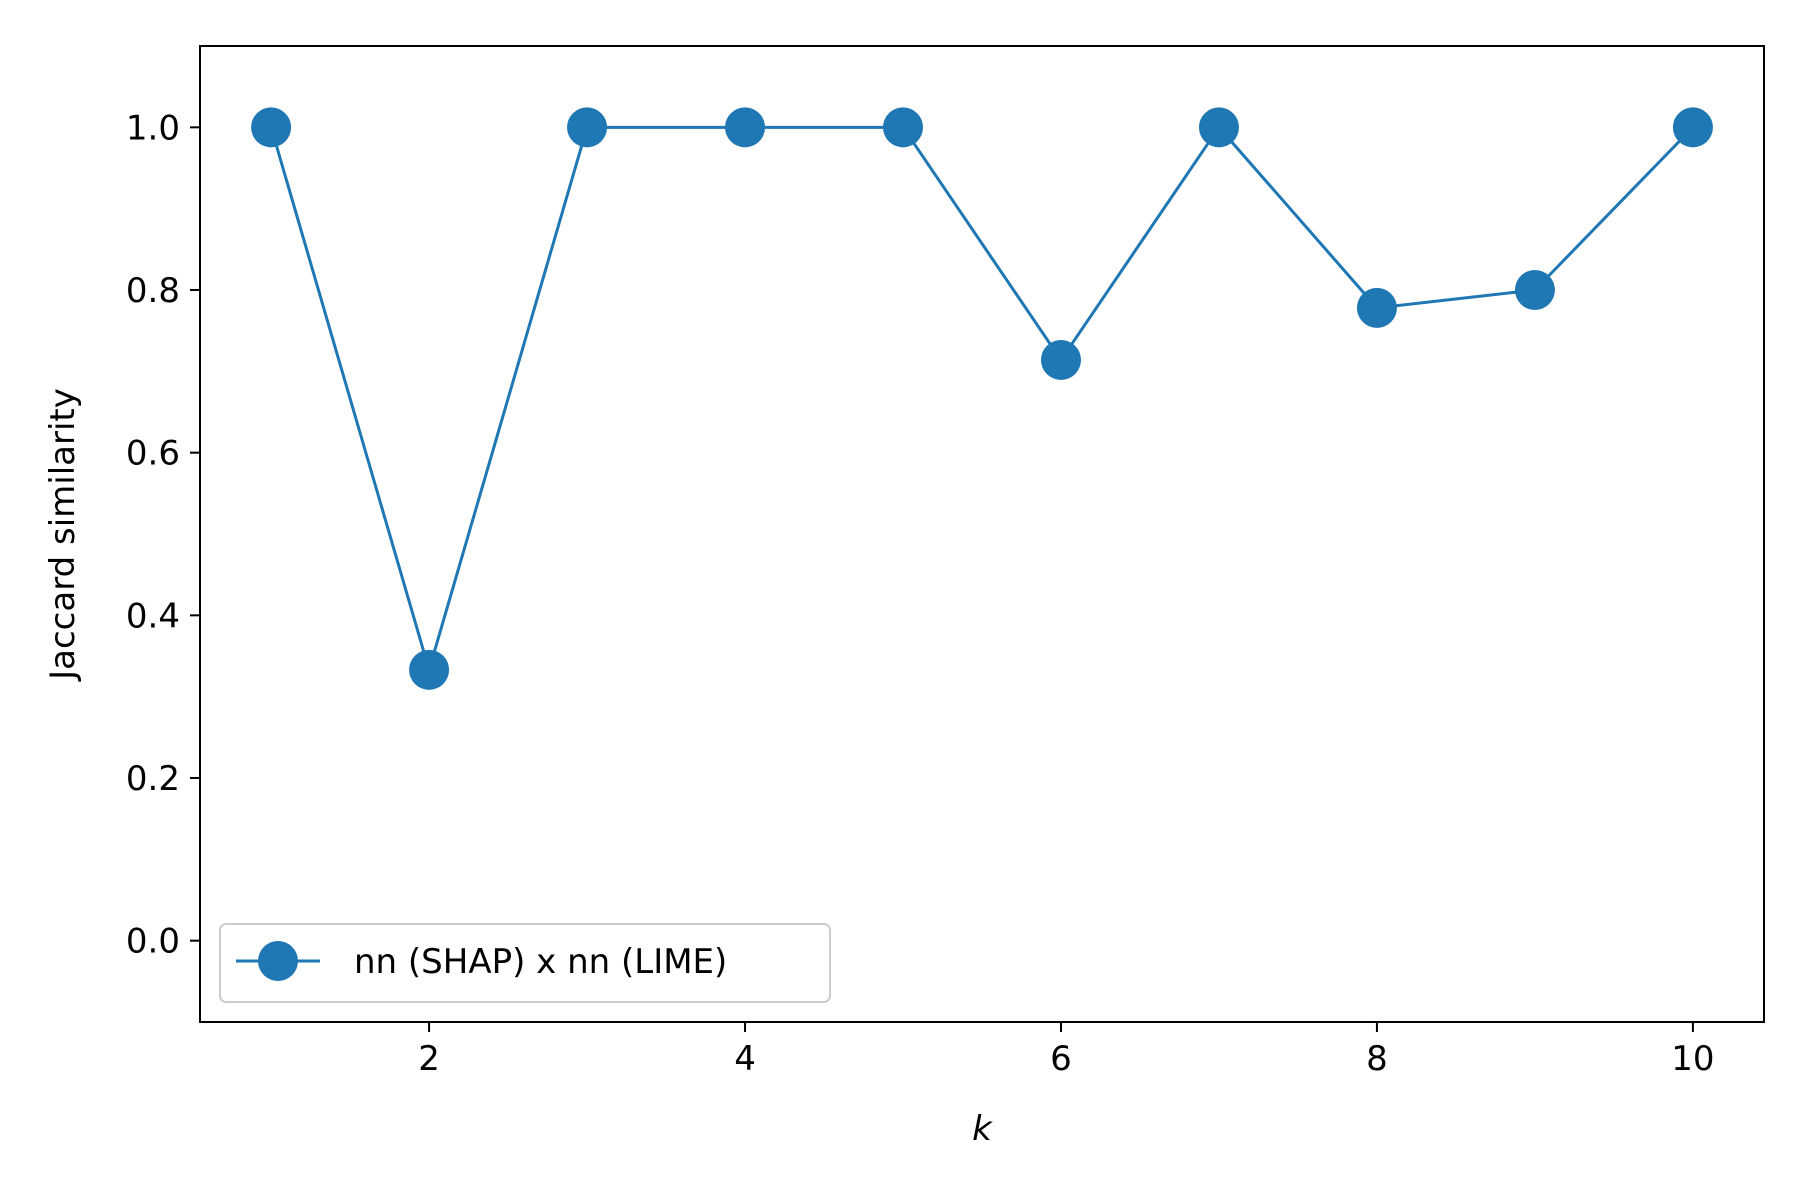  I want to click on x-tick-label: 10, so click(1692, 1059).